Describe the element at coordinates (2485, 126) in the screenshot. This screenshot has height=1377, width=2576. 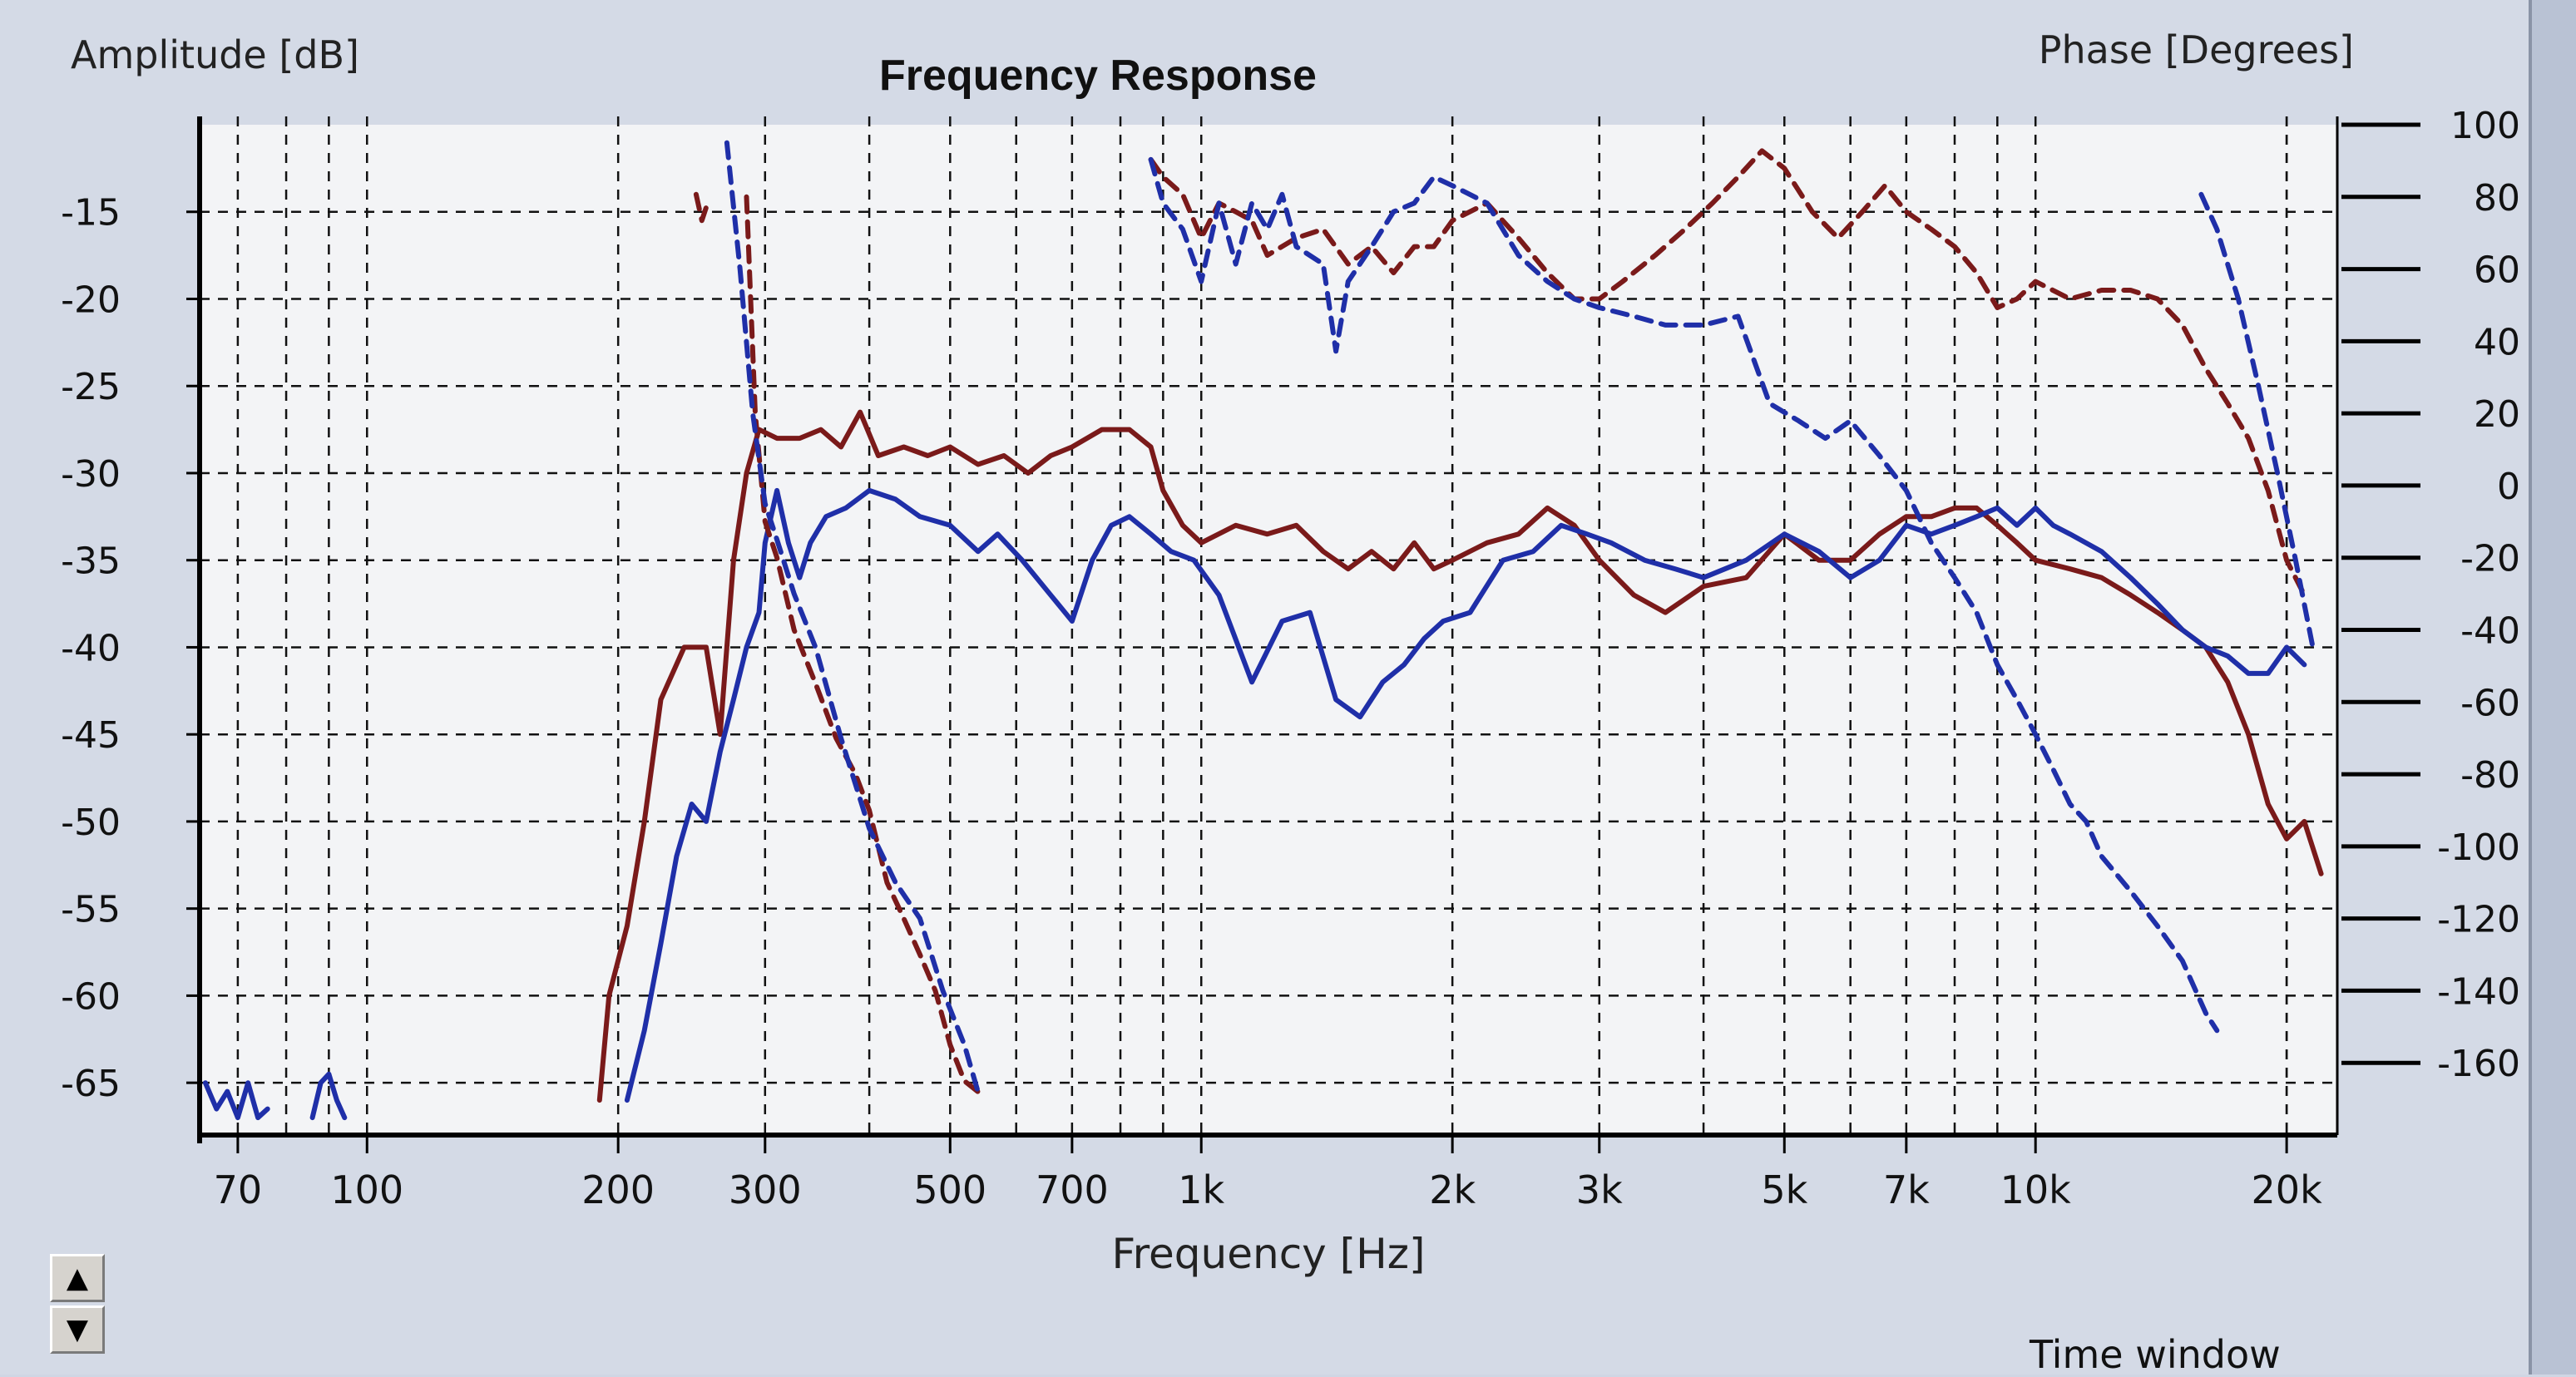
I see `y-right-tick-label: 100` at that location.